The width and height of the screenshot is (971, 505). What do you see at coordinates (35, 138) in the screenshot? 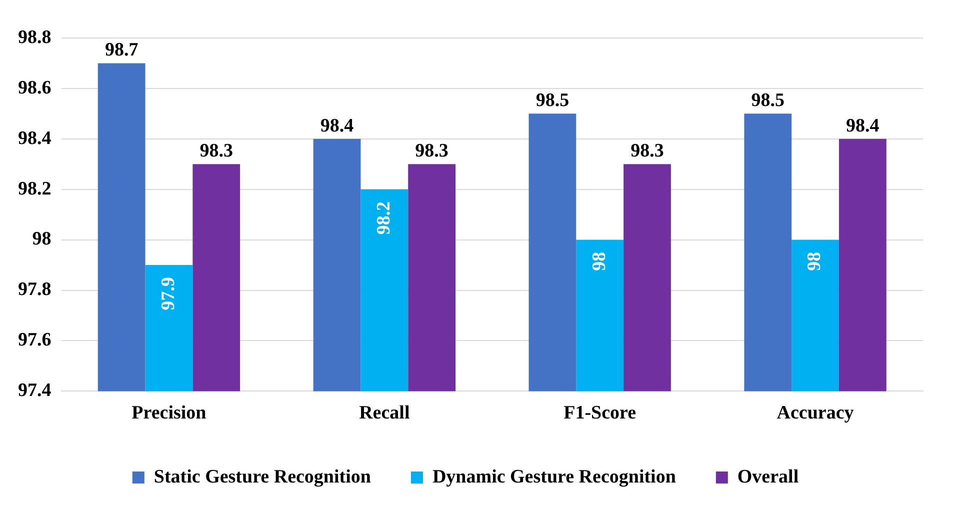
I see `y-tick-label: 98.4` at bounding box center [35, 138].